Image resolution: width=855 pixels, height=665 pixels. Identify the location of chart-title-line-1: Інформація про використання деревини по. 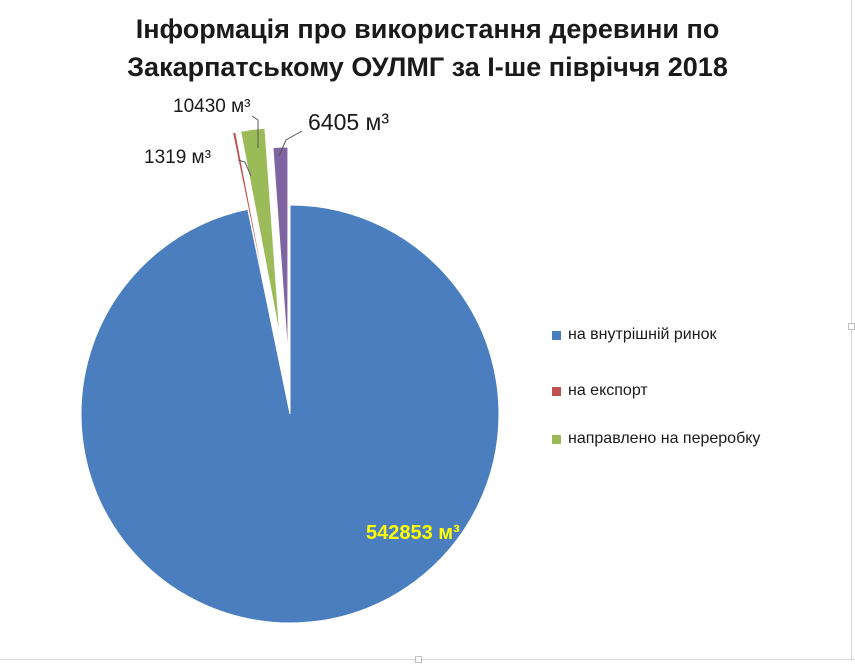
(427, 29).